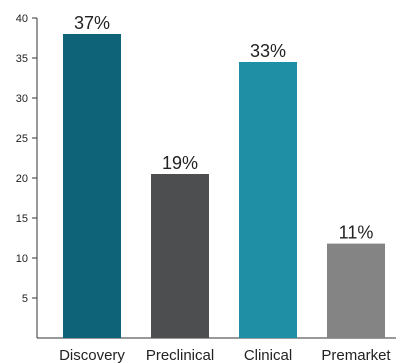 This screenshot has height=363, width=401. What do you see at coordinates (268, 355) in the screenshot?
I see `x-tick-label: Clinical` at bounding box center [268, 355].